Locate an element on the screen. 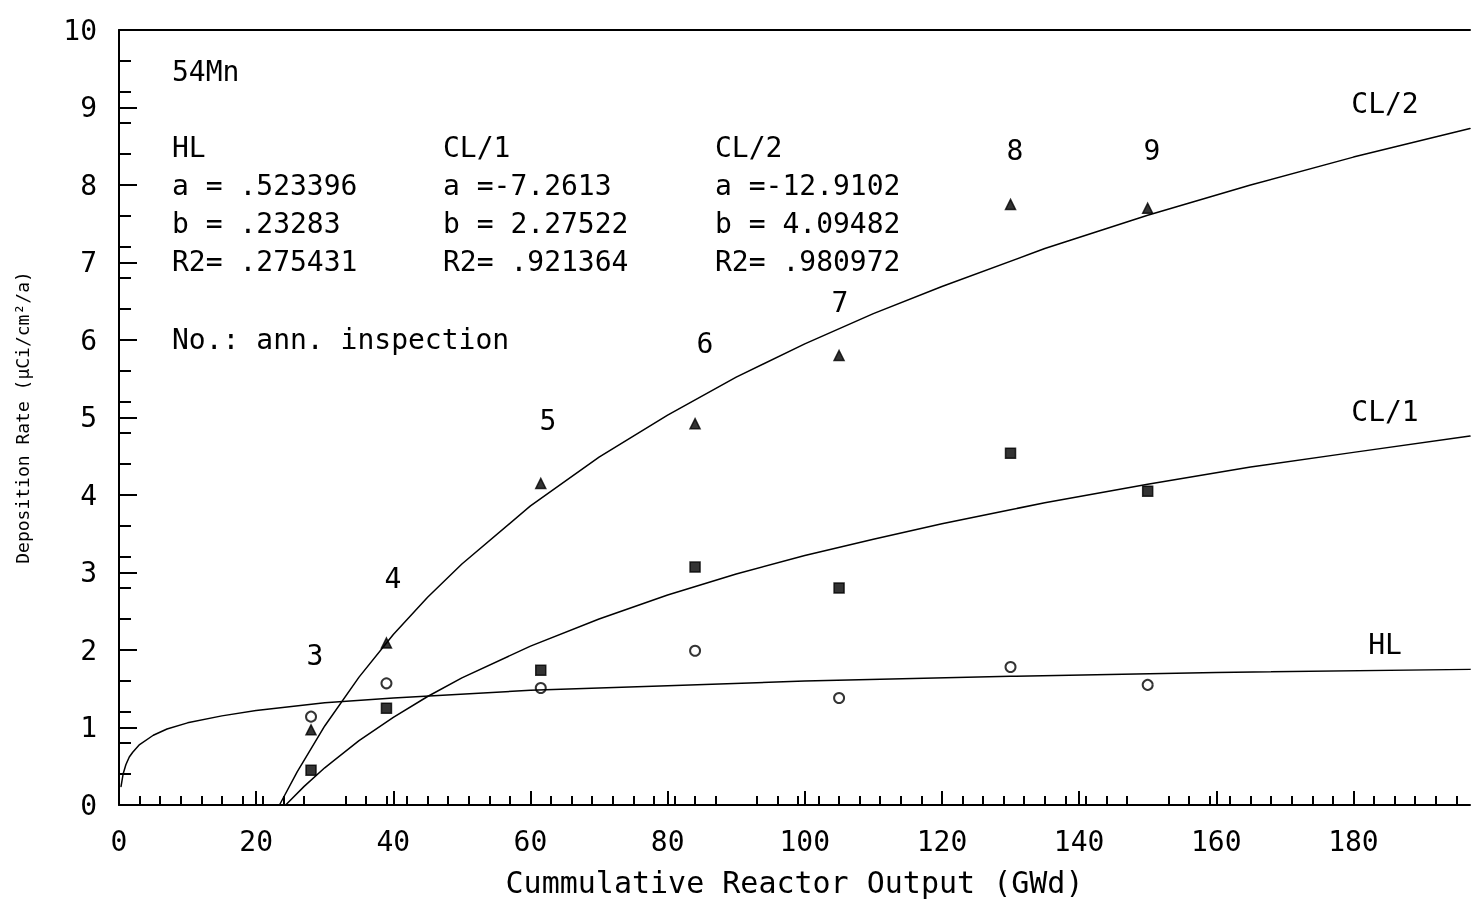  x-tick-label: 140 is located at coordinates (1079, 841).